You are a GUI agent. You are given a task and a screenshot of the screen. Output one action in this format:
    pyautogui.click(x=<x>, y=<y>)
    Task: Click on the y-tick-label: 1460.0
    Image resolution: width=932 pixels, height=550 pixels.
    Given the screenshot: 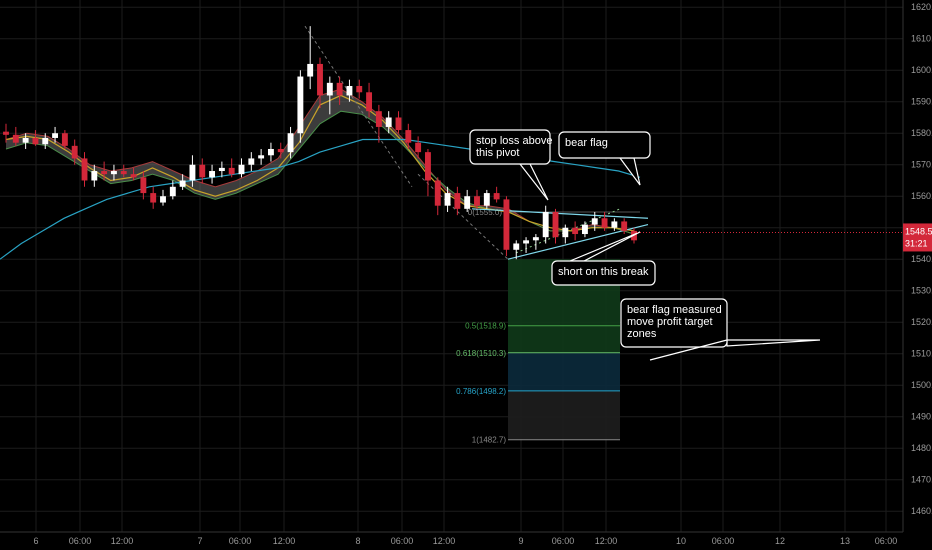 What is the action you would take?
    pyautogui.click(x=921, y=511)
    